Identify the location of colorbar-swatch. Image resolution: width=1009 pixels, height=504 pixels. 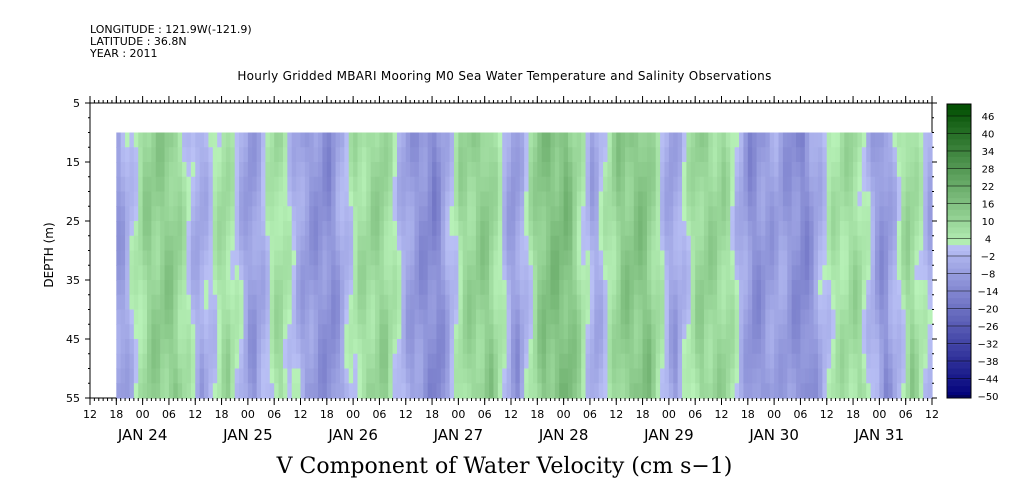
(959, 389).